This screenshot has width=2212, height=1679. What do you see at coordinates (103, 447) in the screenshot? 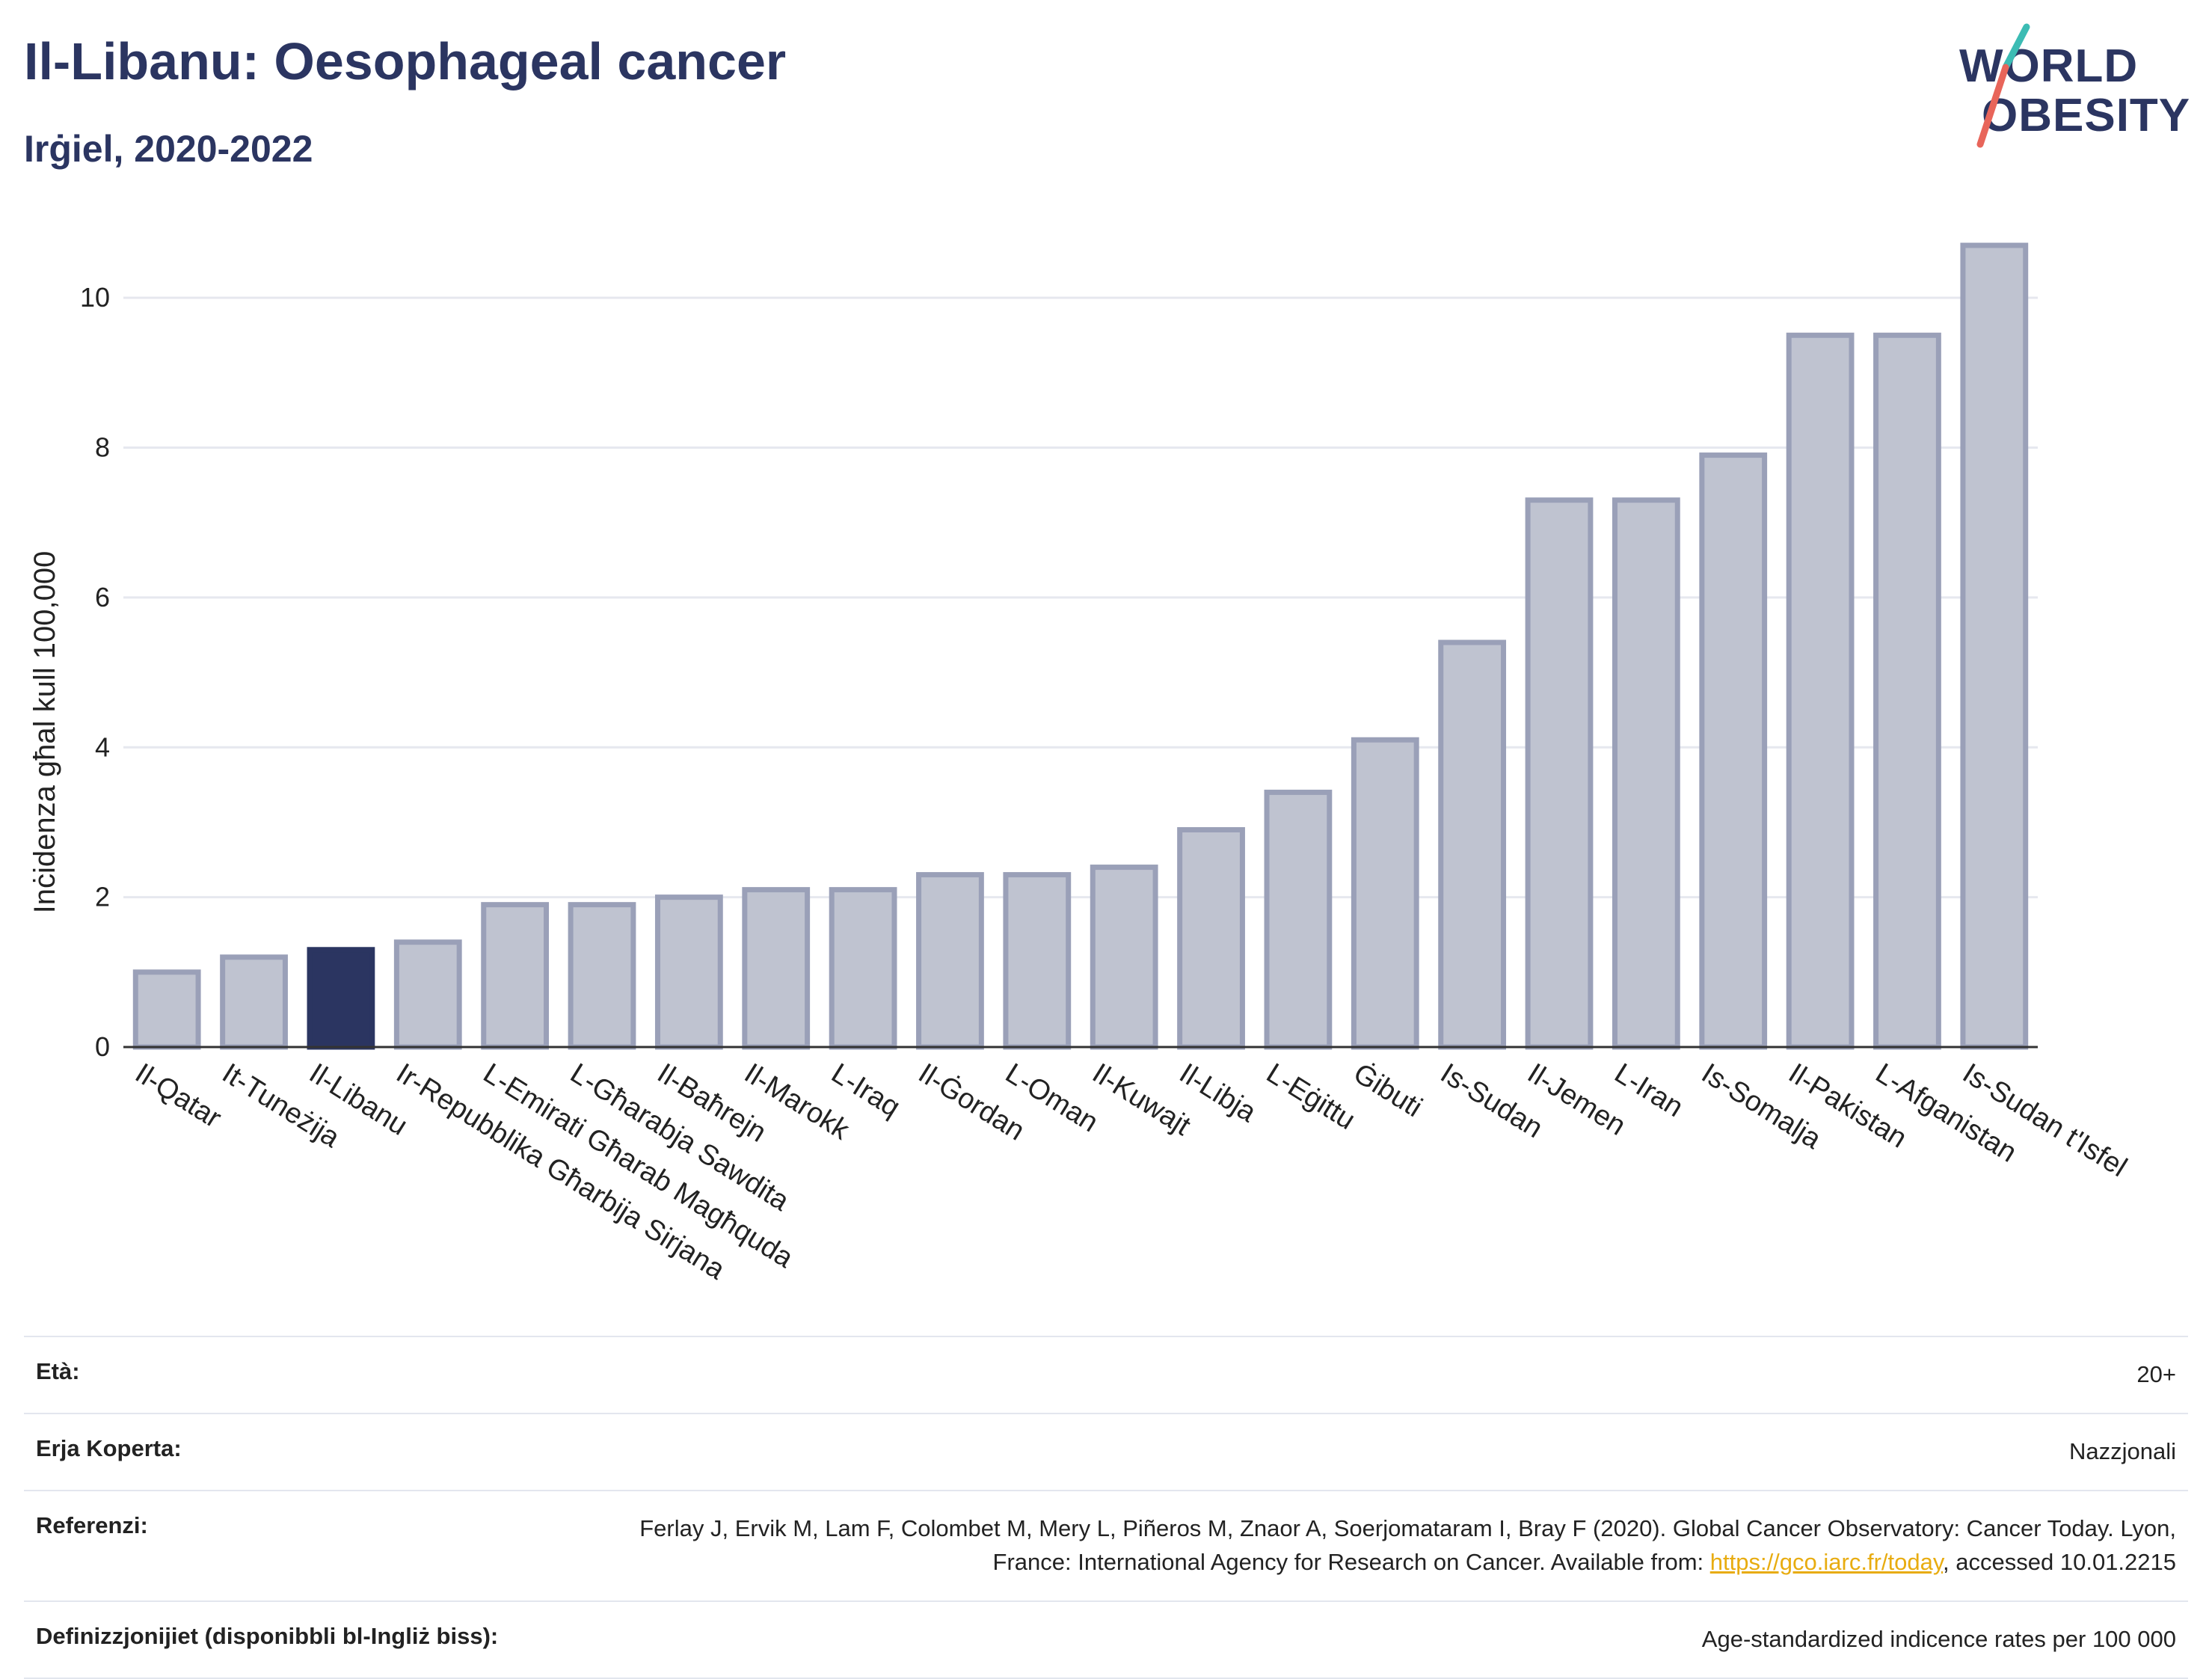
I see `y-tick-label: 8` at bounding box center [103, 447].